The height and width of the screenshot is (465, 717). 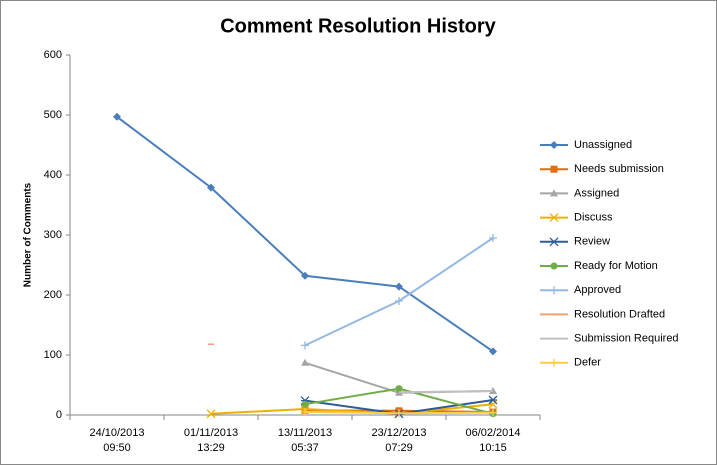 What do you see at coordinates (616, 266) in the screenshot?
I see `legend-label: Ready for Motion` at bounding box center [616, 266].